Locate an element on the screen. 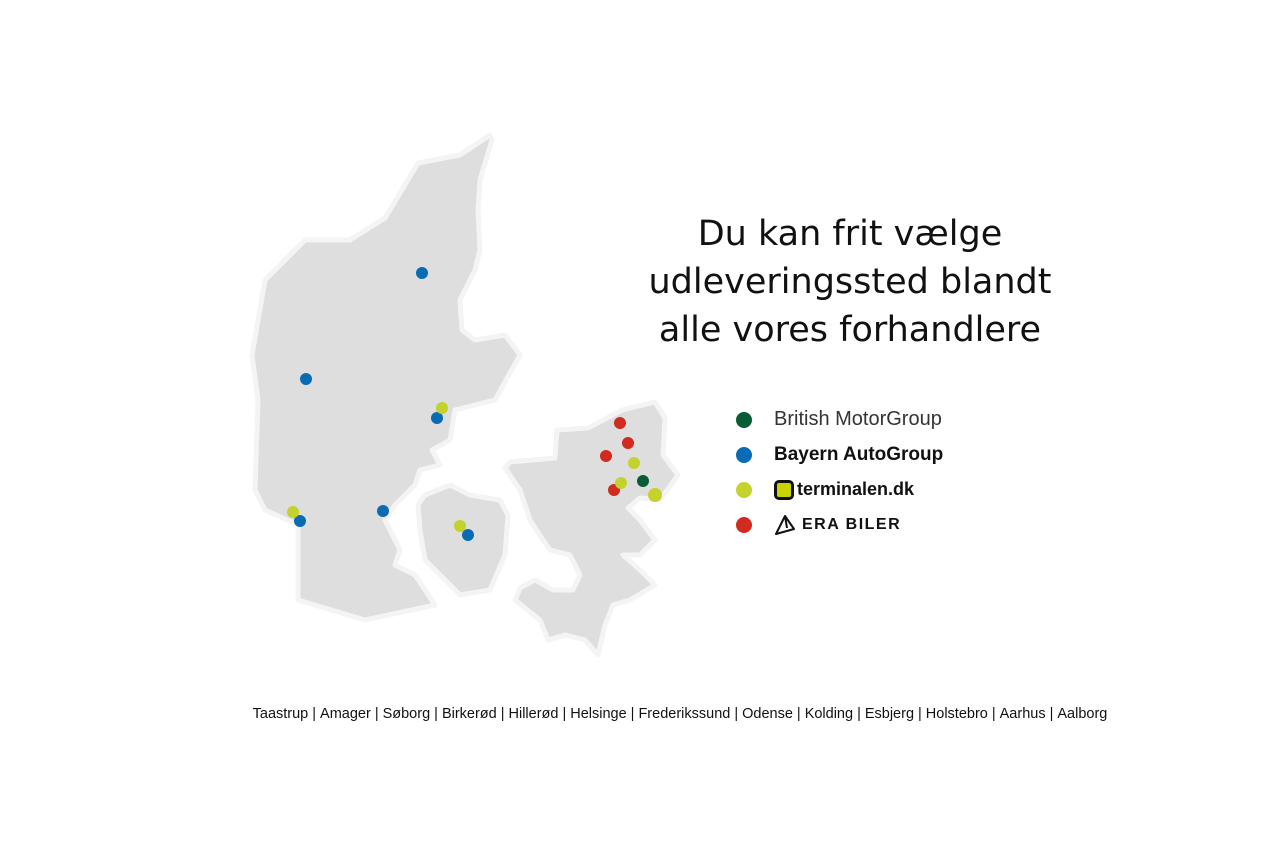  city-name: Søborg is located at coordinates (406, 714).